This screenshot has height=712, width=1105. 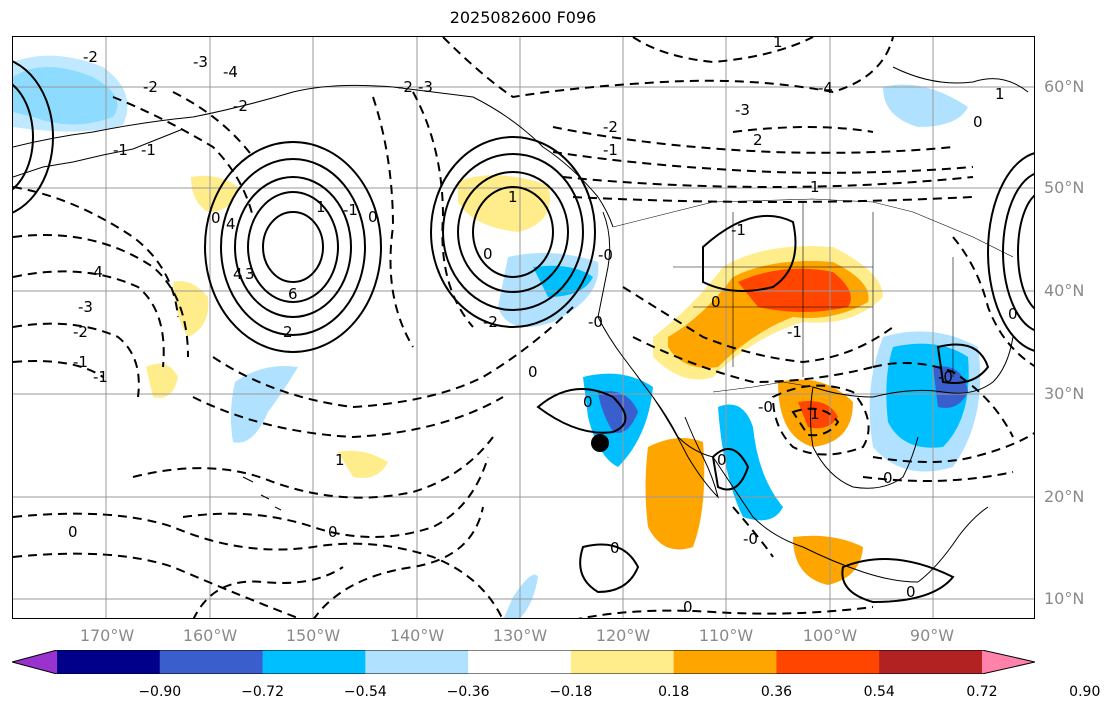 I want to click on aleutians, so click(x=98, y=153).